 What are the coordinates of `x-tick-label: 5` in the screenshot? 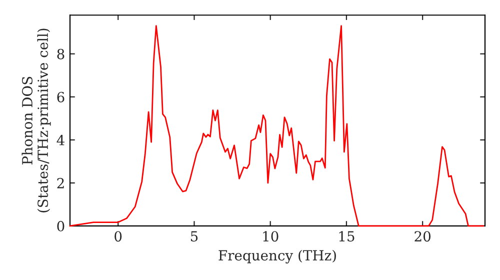 It's located at (194, 236).